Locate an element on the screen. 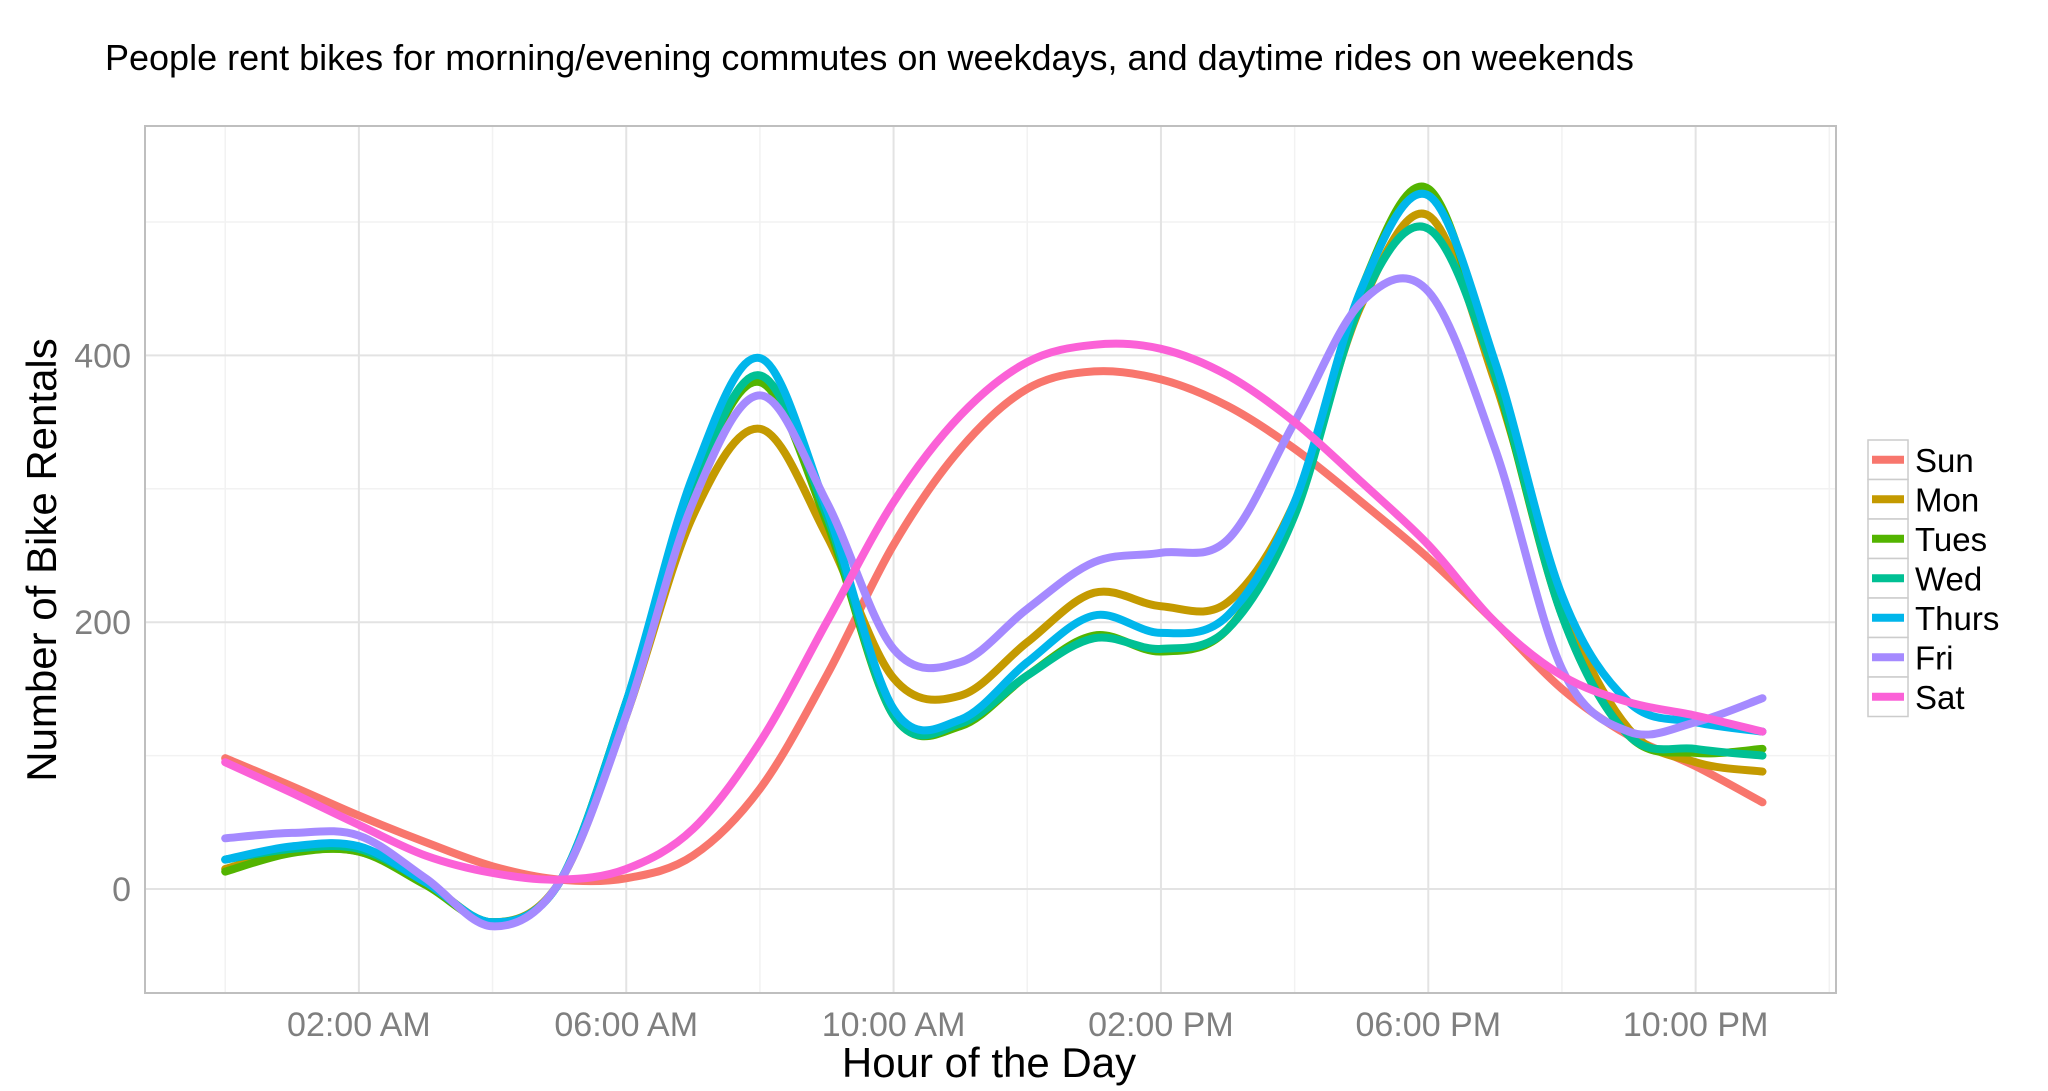 Image resolution: width=2048 pixels, height=1091 pixels. y-tick-label: 400 is located at coordinates (102, 356).